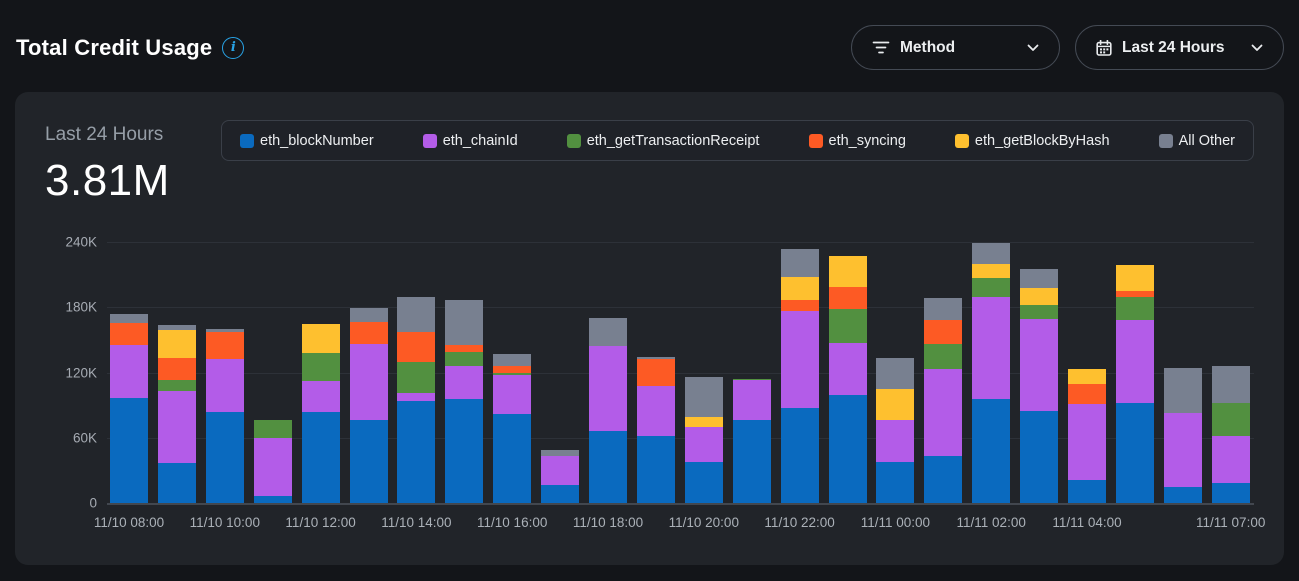 Image resolution: width=1299 pixels, height=581 pixels. Describe the element at coordinates (1032, 141) in the screenshot. I see `legend-item: eth_getBlockByHash` at that location.